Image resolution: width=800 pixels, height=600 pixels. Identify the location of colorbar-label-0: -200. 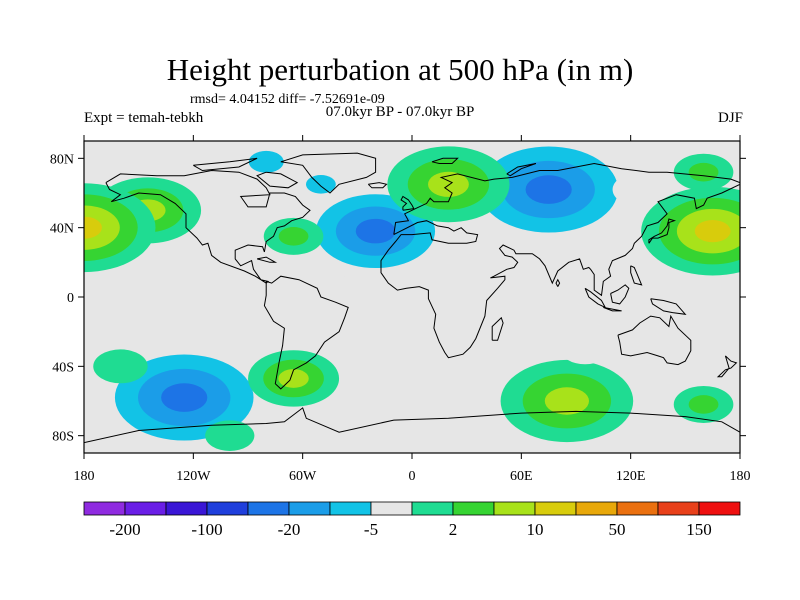
(124, 529).